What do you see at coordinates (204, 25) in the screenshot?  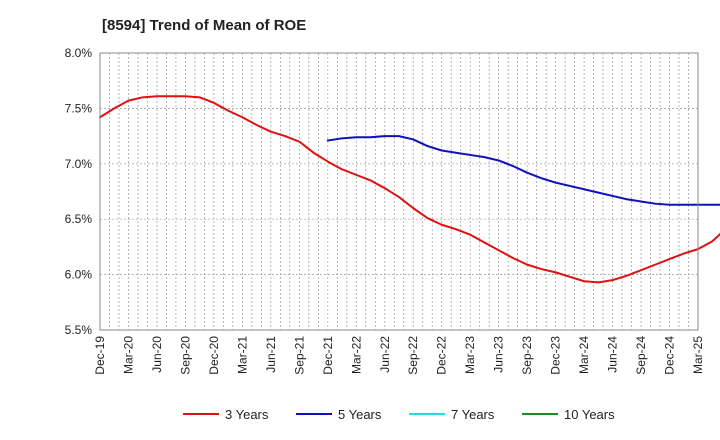 I see `chart-title: [8594] Trend of Mean of ROE` at bounding box center [204, 25].